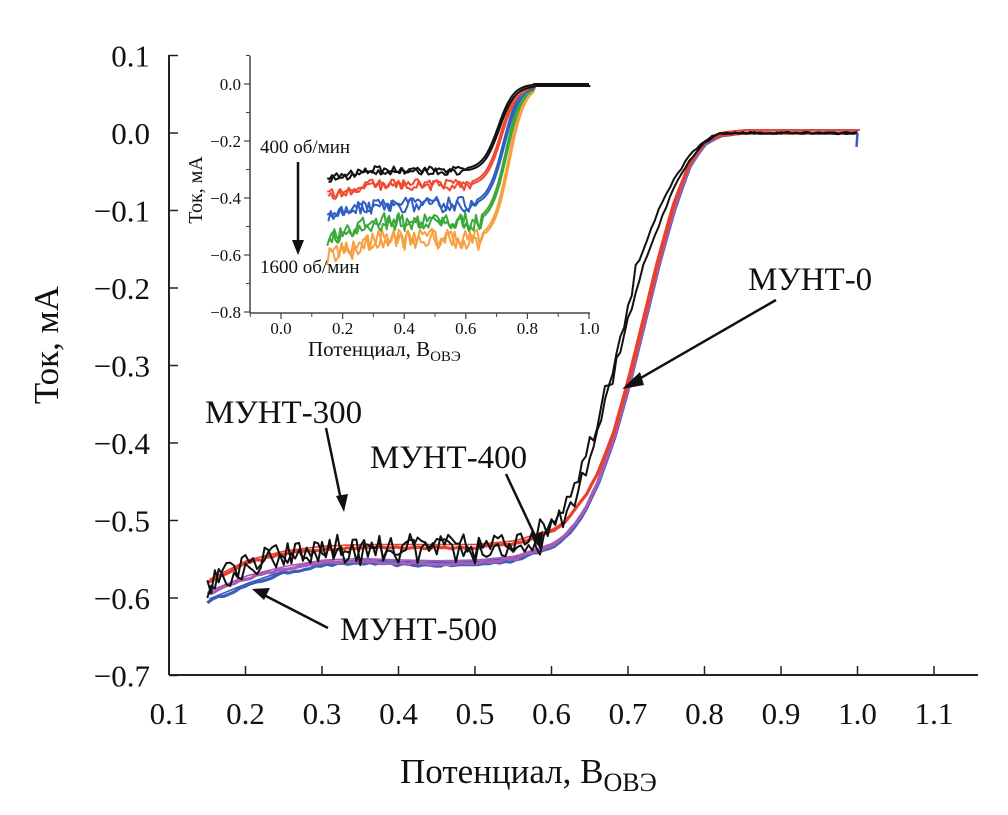 The width and height of the screenshot is (1008, 815). Describe the element at coordinates (781, 713) in the screenshot. I see `main-x-tick-label: 0.9` at that location.